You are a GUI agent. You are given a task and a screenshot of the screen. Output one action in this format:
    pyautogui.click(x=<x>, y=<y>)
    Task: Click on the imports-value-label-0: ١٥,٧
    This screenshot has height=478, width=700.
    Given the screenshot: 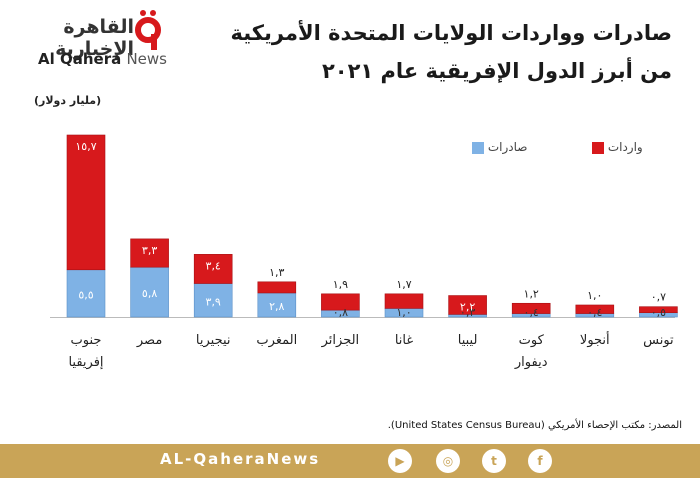 What is the action you would take?
    pyautogui.click(x=85, y=146)
    